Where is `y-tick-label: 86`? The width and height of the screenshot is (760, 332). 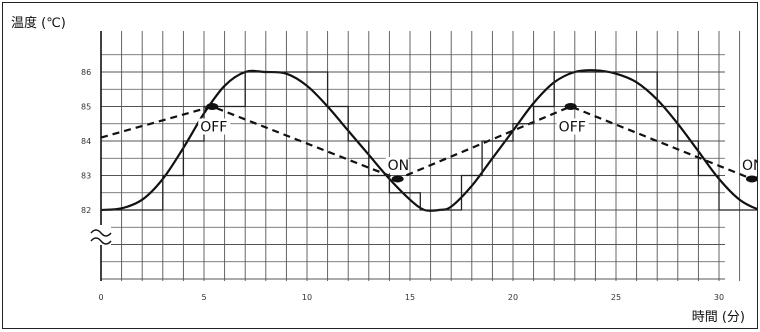 y-tick-label: 86 is located at coordinates (86, 72).